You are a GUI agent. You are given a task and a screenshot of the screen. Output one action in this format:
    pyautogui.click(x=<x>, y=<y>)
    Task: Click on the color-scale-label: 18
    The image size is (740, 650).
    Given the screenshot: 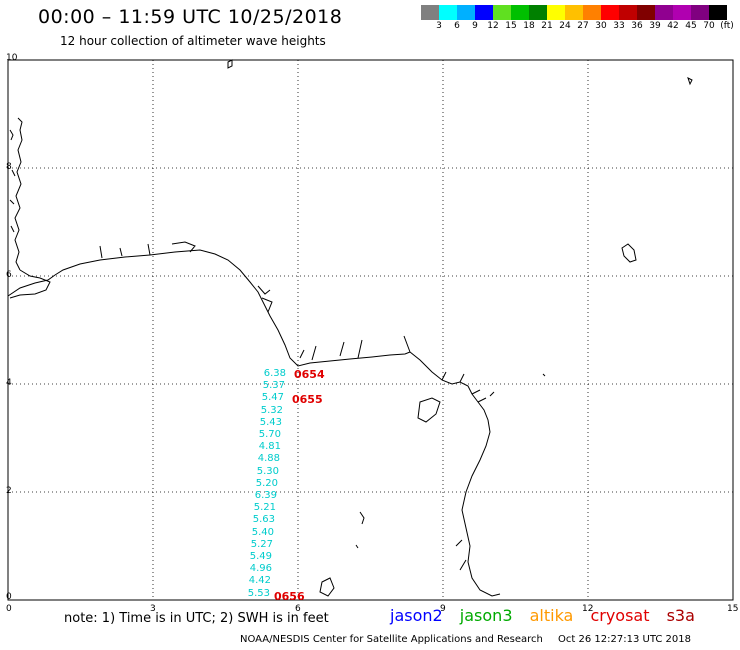 What is the action you would take?
    pyautogui.click(x=529, y=26)
    